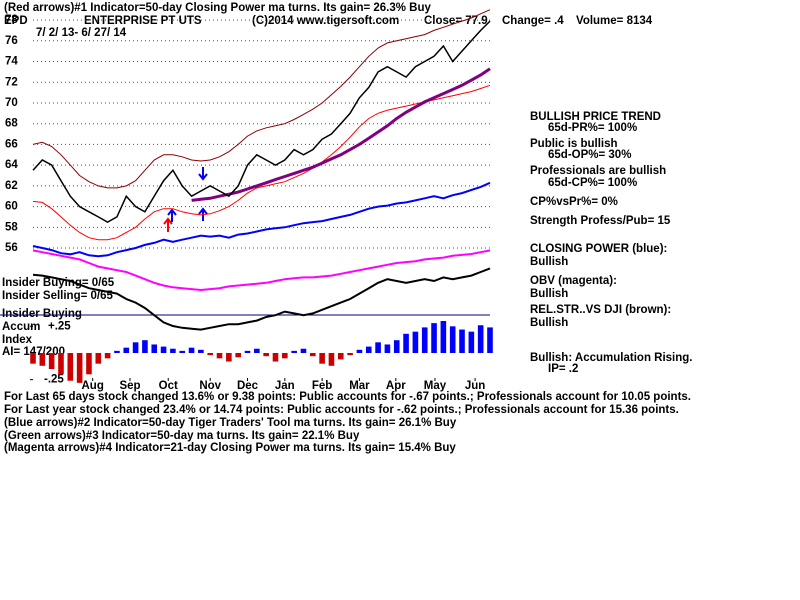 The width and height of the screenshot is (800, 600). What do you see at coordinates (592, 128) in the screenshot?
I see `side-note: 65d-PR%= 100%` at bounding box center [592, 128].